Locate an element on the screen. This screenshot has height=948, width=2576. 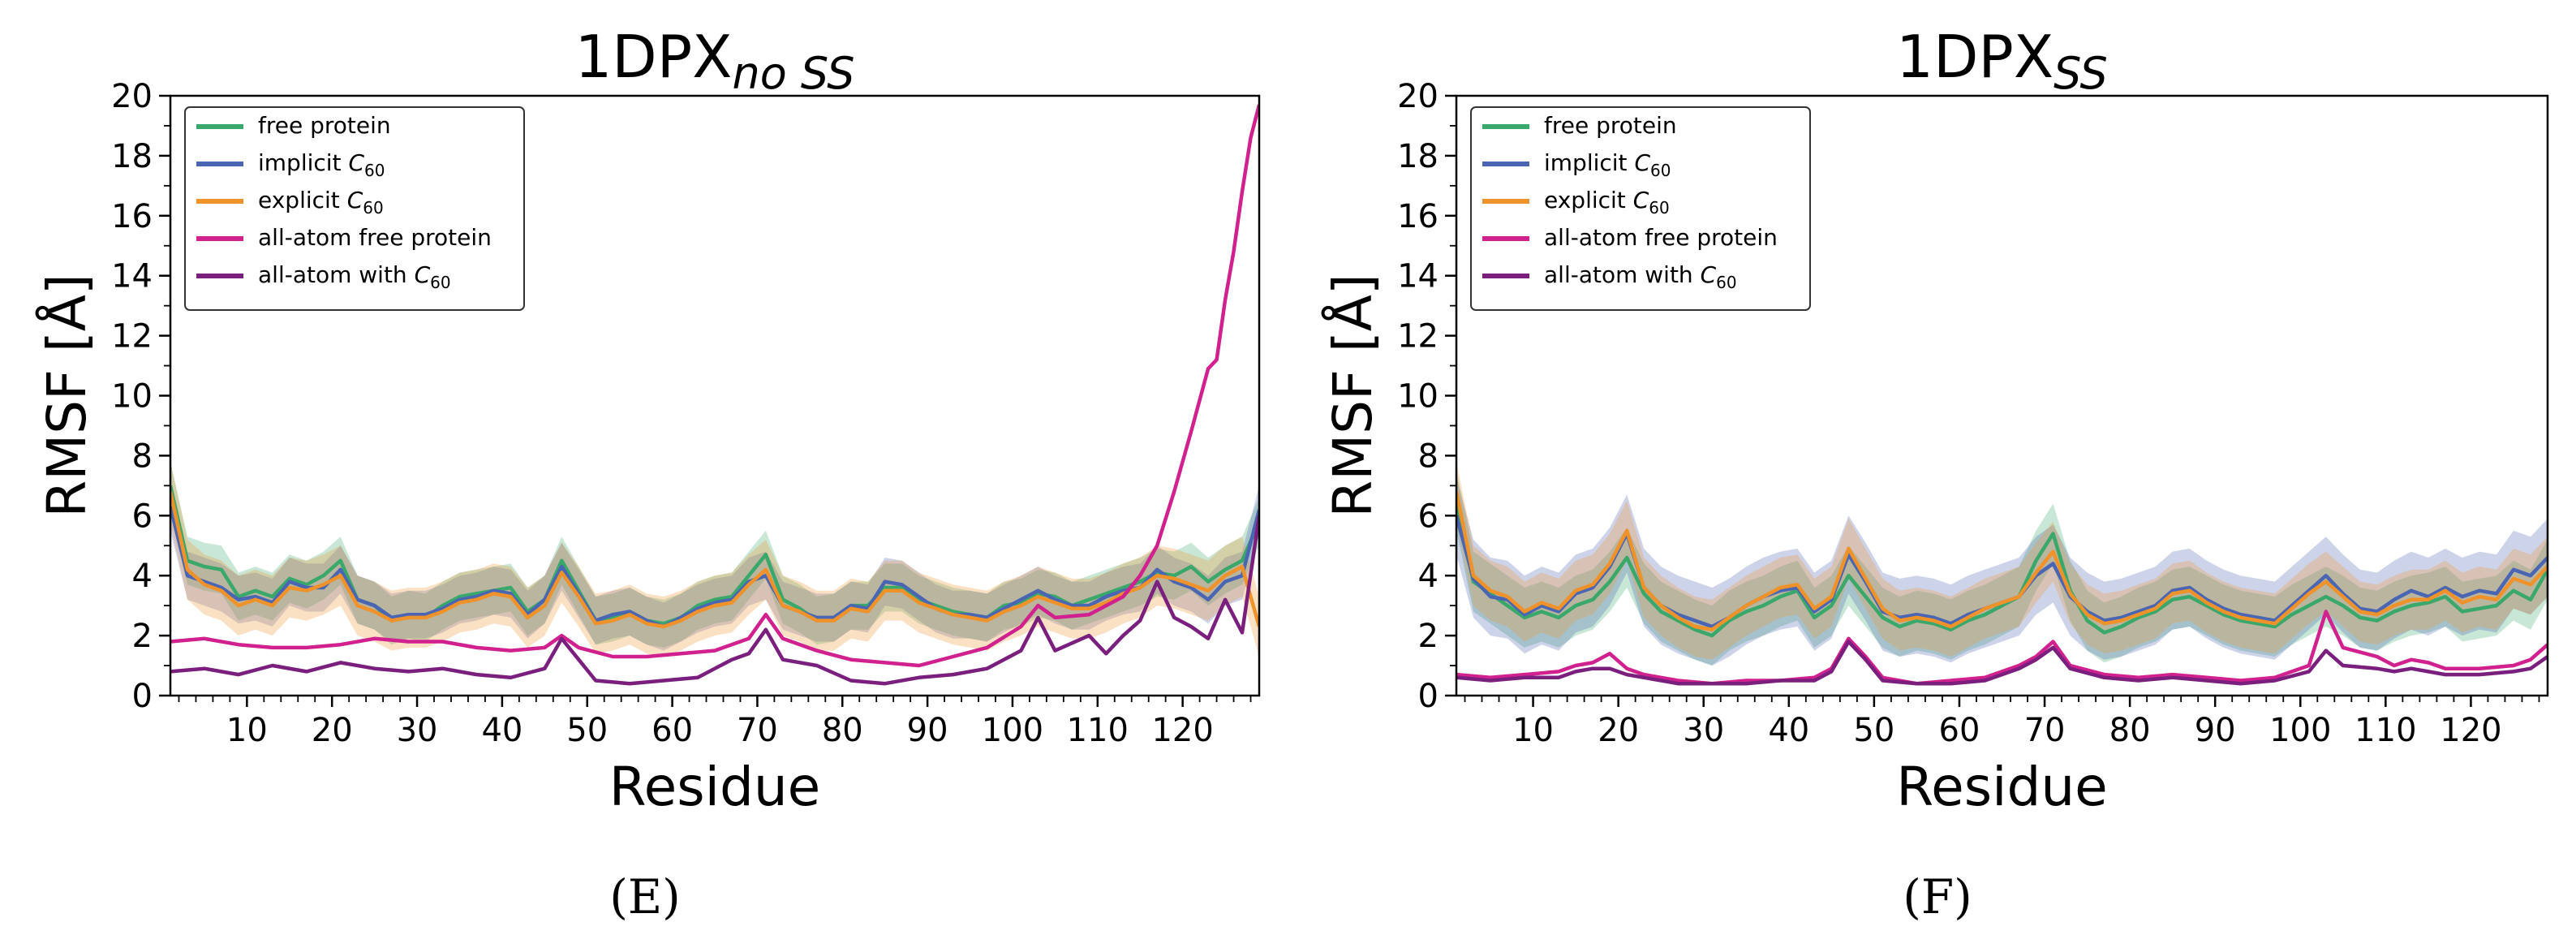
band-free is located at coordinates (715, 554).